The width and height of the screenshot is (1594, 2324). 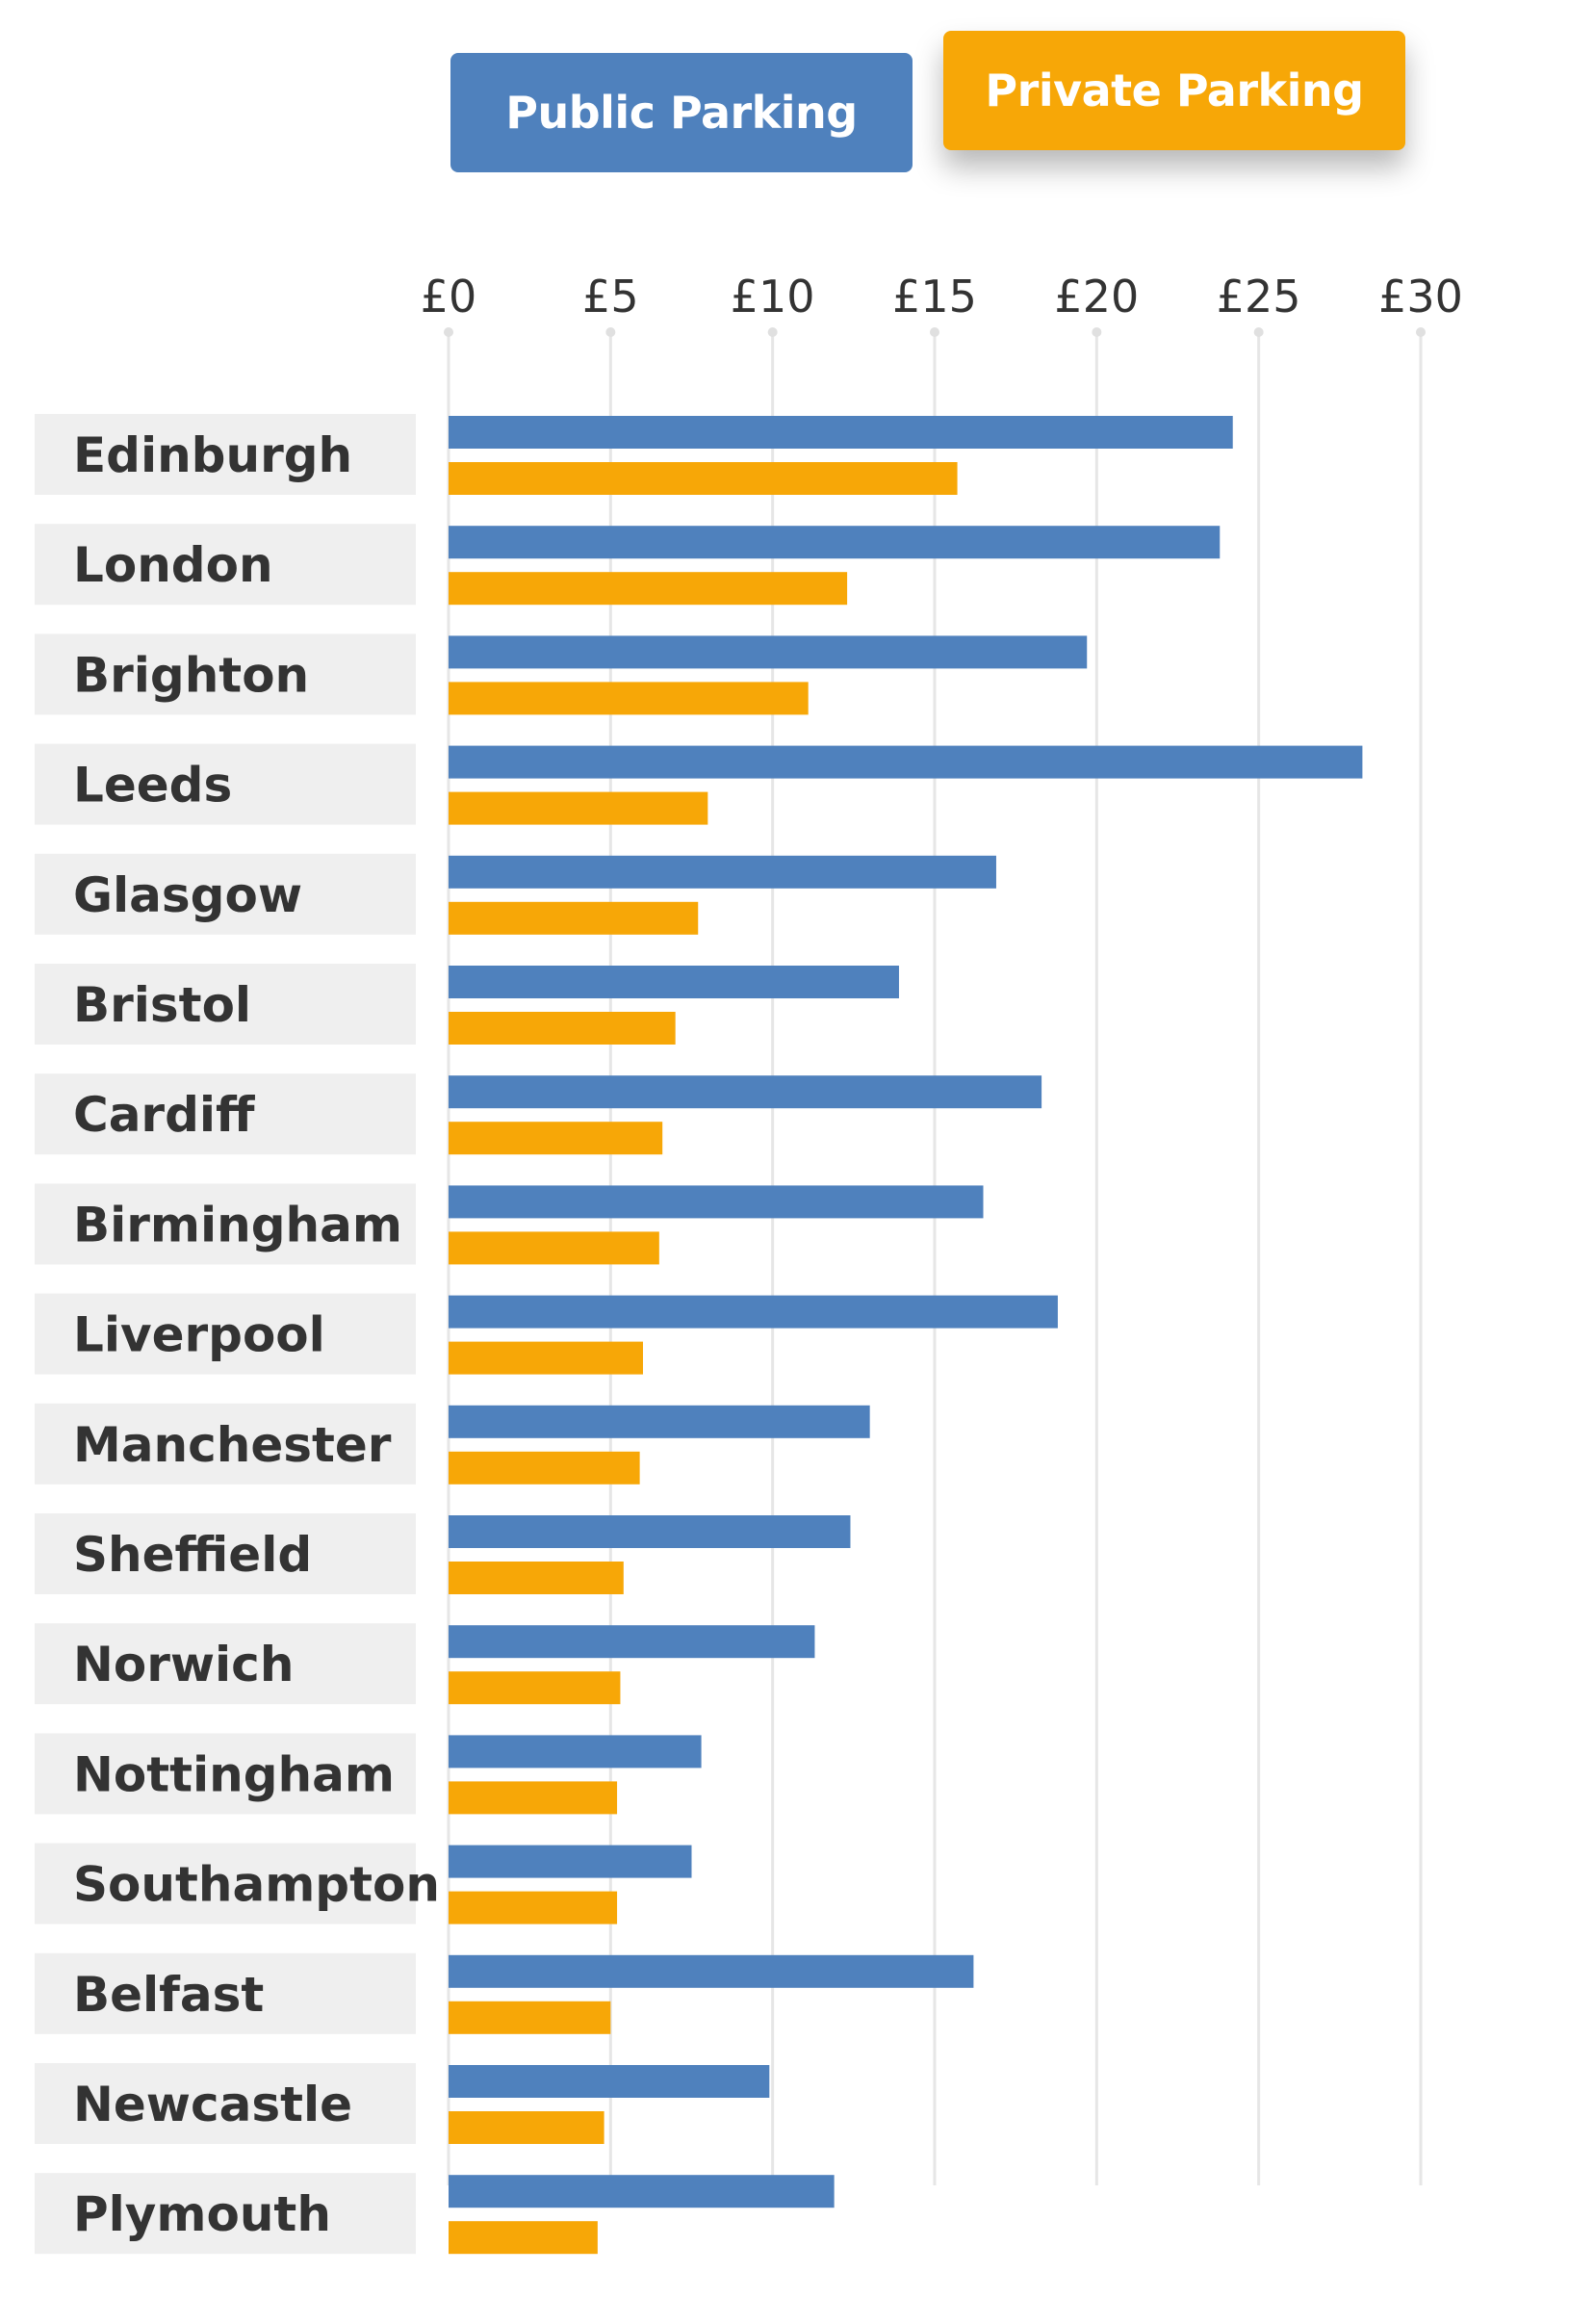 What do you see at coordinates (610, 297) in the screenshot?
I see `x-tick-label: £5` at bounding box center [610, 297].